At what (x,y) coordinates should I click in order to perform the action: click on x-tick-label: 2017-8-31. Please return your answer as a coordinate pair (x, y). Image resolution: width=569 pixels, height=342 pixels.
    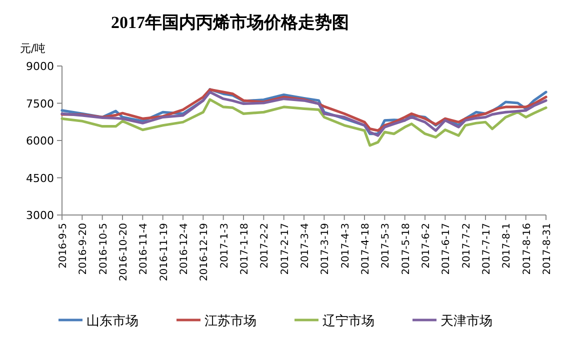
    Looking at the image, I should click on (547, 249).